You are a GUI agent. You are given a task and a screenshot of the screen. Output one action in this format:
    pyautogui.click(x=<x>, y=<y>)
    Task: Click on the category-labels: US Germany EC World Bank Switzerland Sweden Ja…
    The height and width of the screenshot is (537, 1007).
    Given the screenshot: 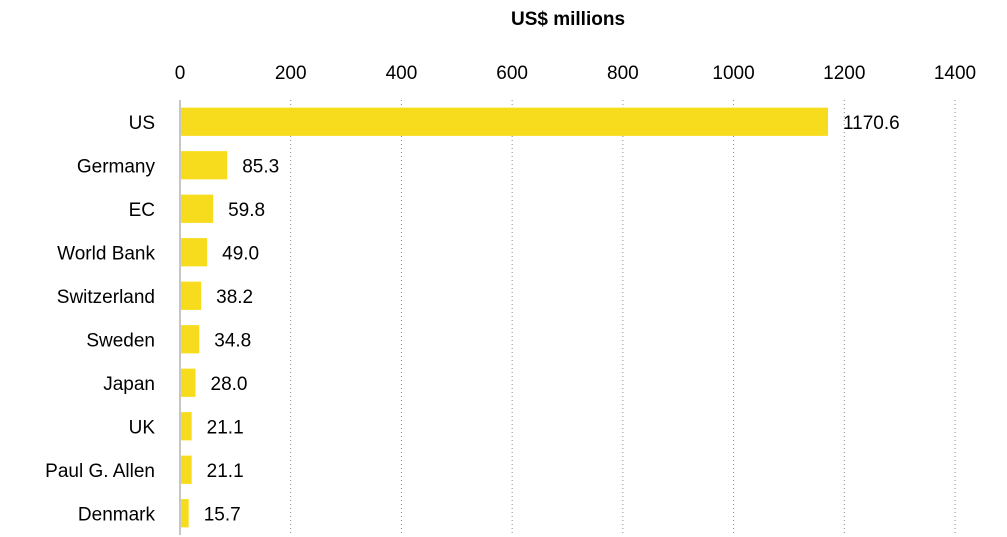 What is the action you would take?
    pyautogui.click(x=100, y=319)
    